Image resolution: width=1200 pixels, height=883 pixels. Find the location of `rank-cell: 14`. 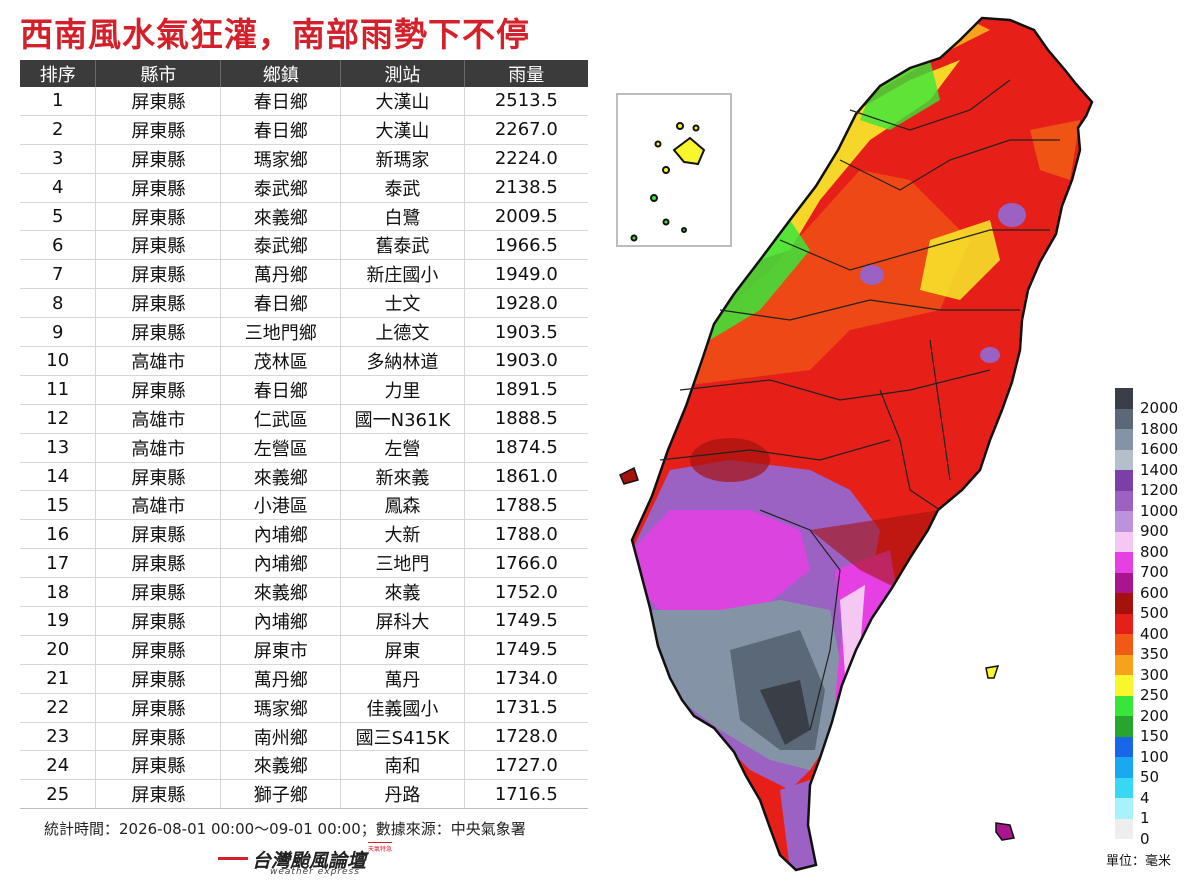

rank-cell: 14 is located at coordinates (58, 477).